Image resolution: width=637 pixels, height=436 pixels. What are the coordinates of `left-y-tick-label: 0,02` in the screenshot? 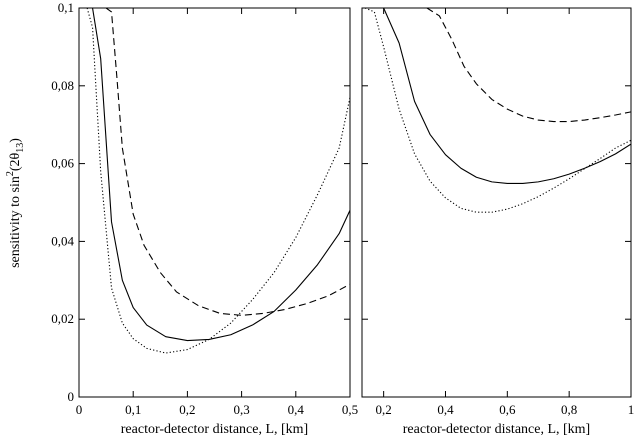 It's located at (62, 318).